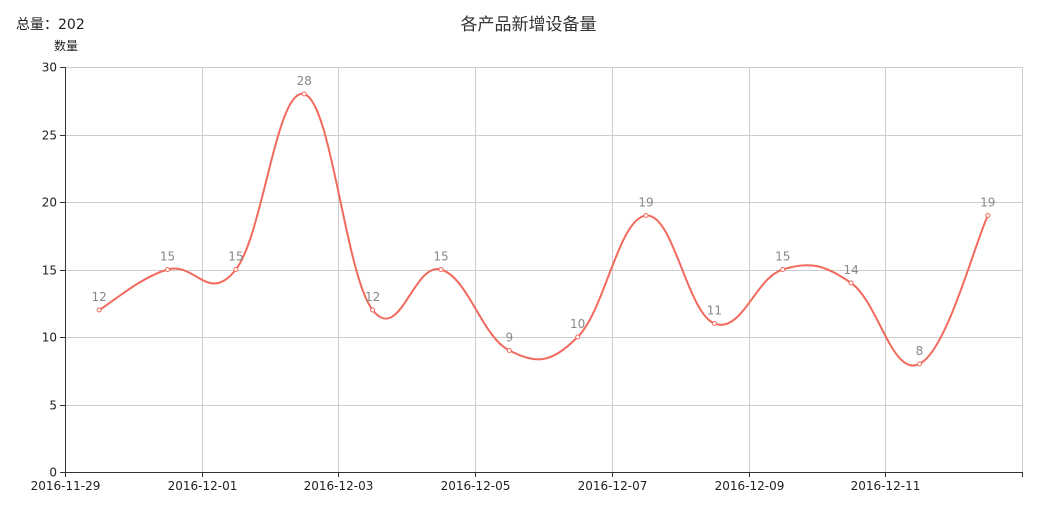  What do you see at coordinates (203, 486) in the screenshot?
I see `x-tick-label: 2016-12-01` at bounding box center [203, 486].